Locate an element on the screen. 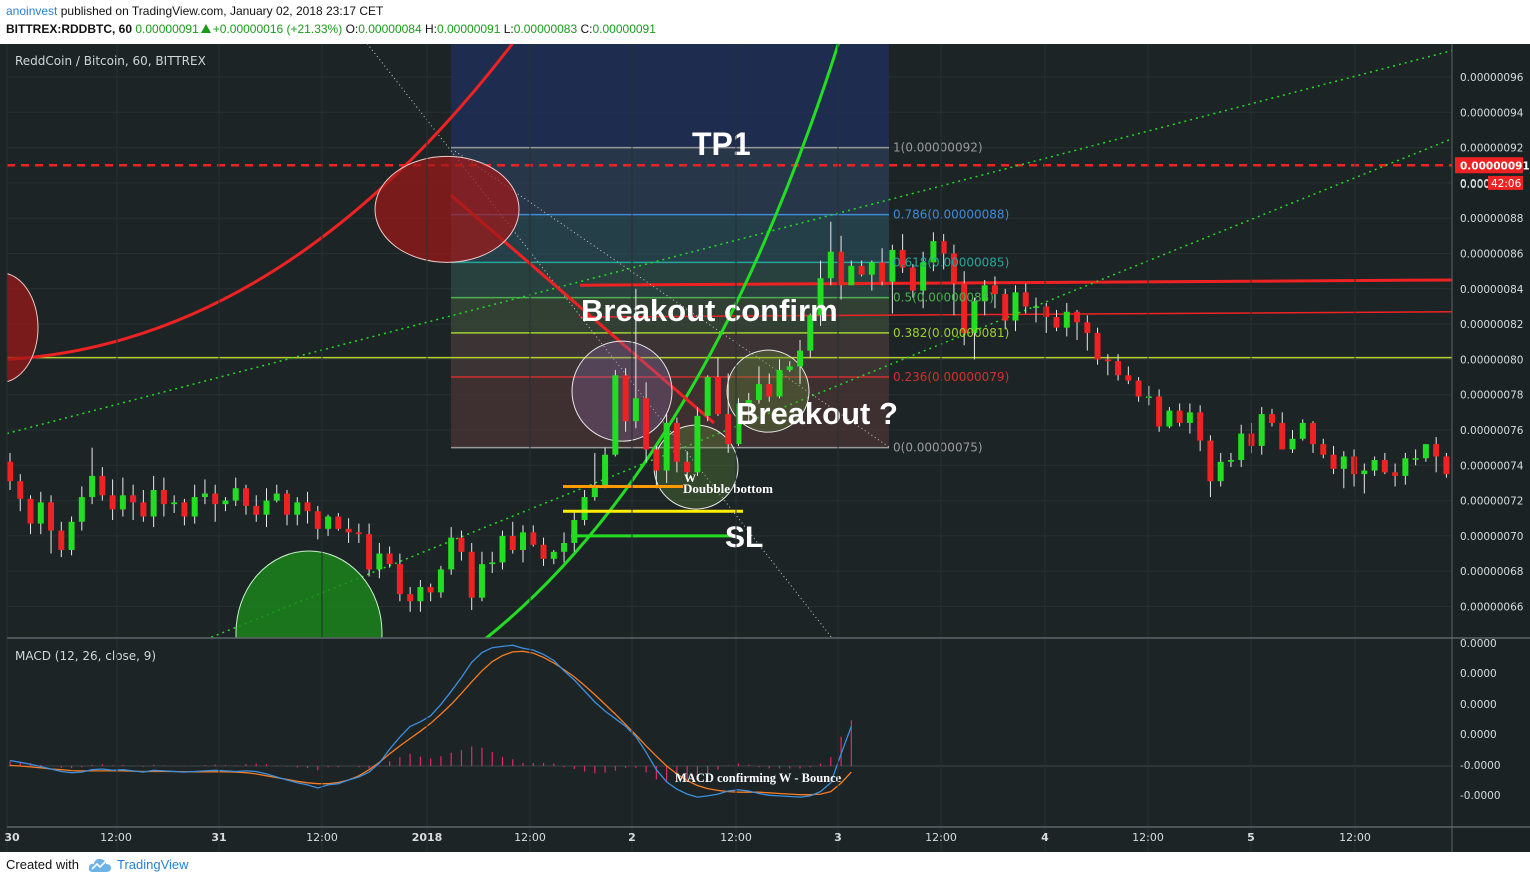  close-value: 0.00000091 is located at coordinates (624, 29).